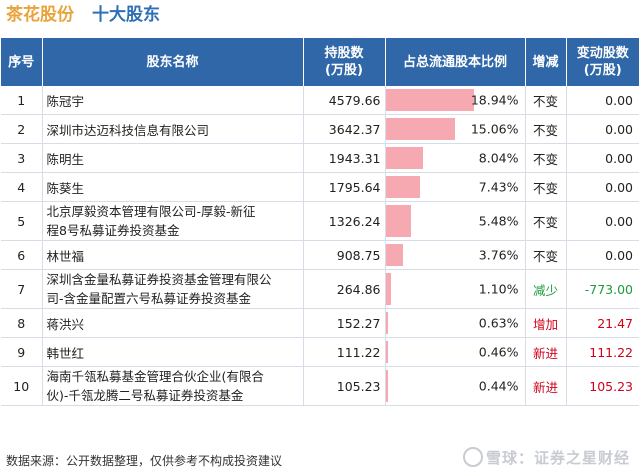  Describe the element at coordinates (320, 16) in the screenshot. I see `page-header: 茶花股份 十大股东` at that location.